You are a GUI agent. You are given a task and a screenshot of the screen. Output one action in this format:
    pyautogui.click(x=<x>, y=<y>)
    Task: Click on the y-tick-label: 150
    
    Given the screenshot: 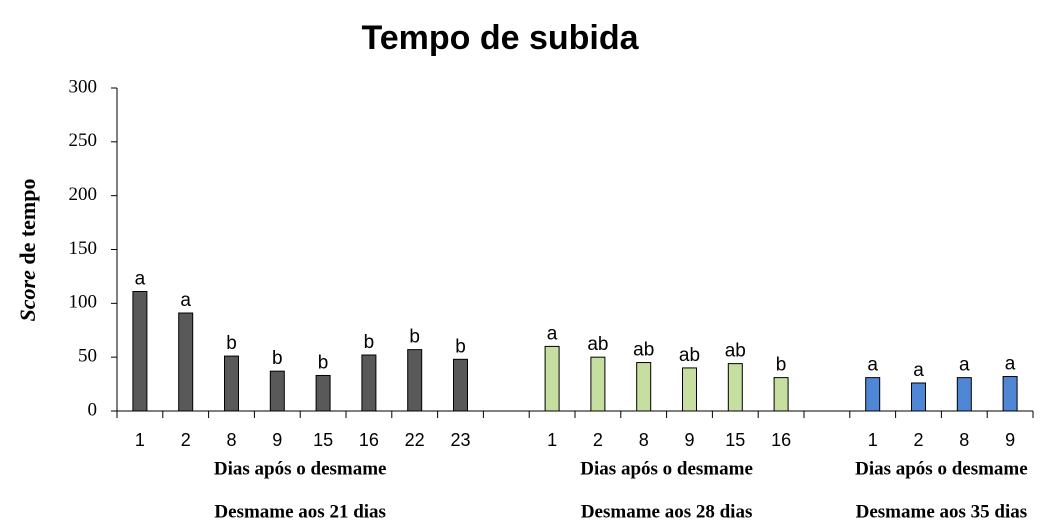 What is the action you would take?
    pyautogui.click(x=83, y=248)
    